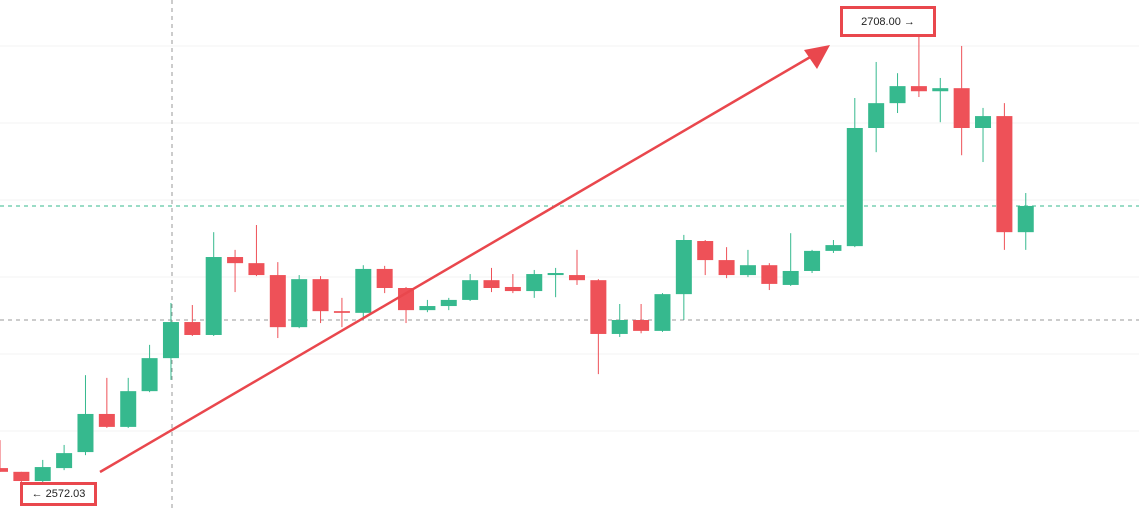 The image size is (1139, 512). What do you see at coordinates (817, 57) in the screenshot?
I see `arrow-head` at bounding box center [817, 57].